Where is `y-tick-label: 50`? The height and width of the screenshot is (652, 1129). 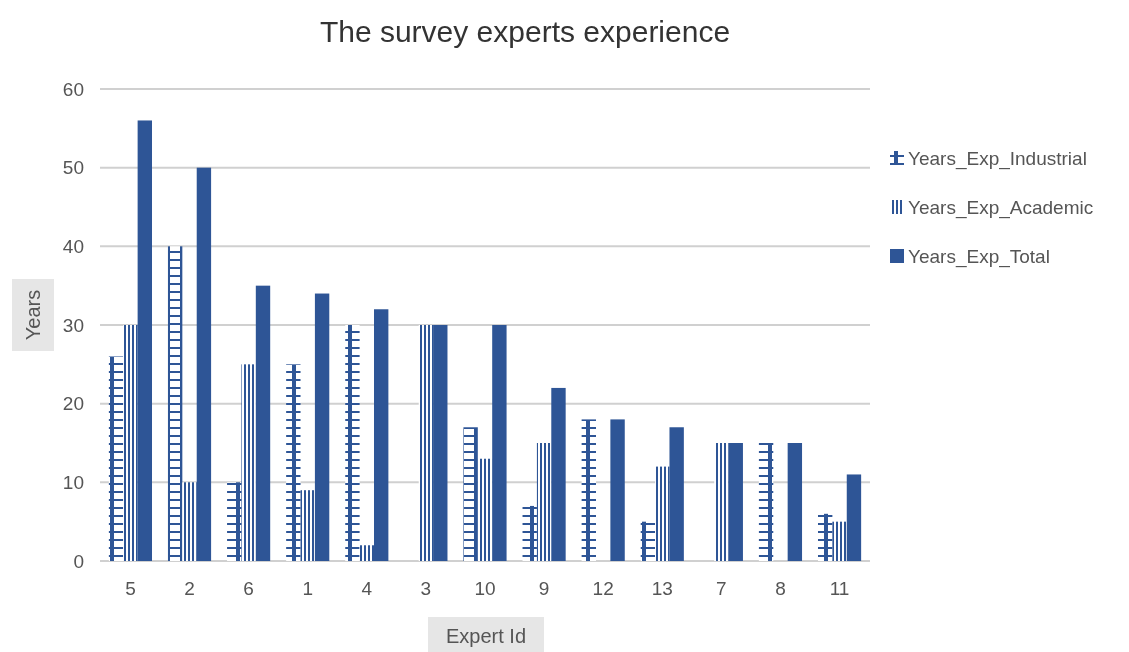 y-tick-label: 50 is located at coordinates (73, 168).